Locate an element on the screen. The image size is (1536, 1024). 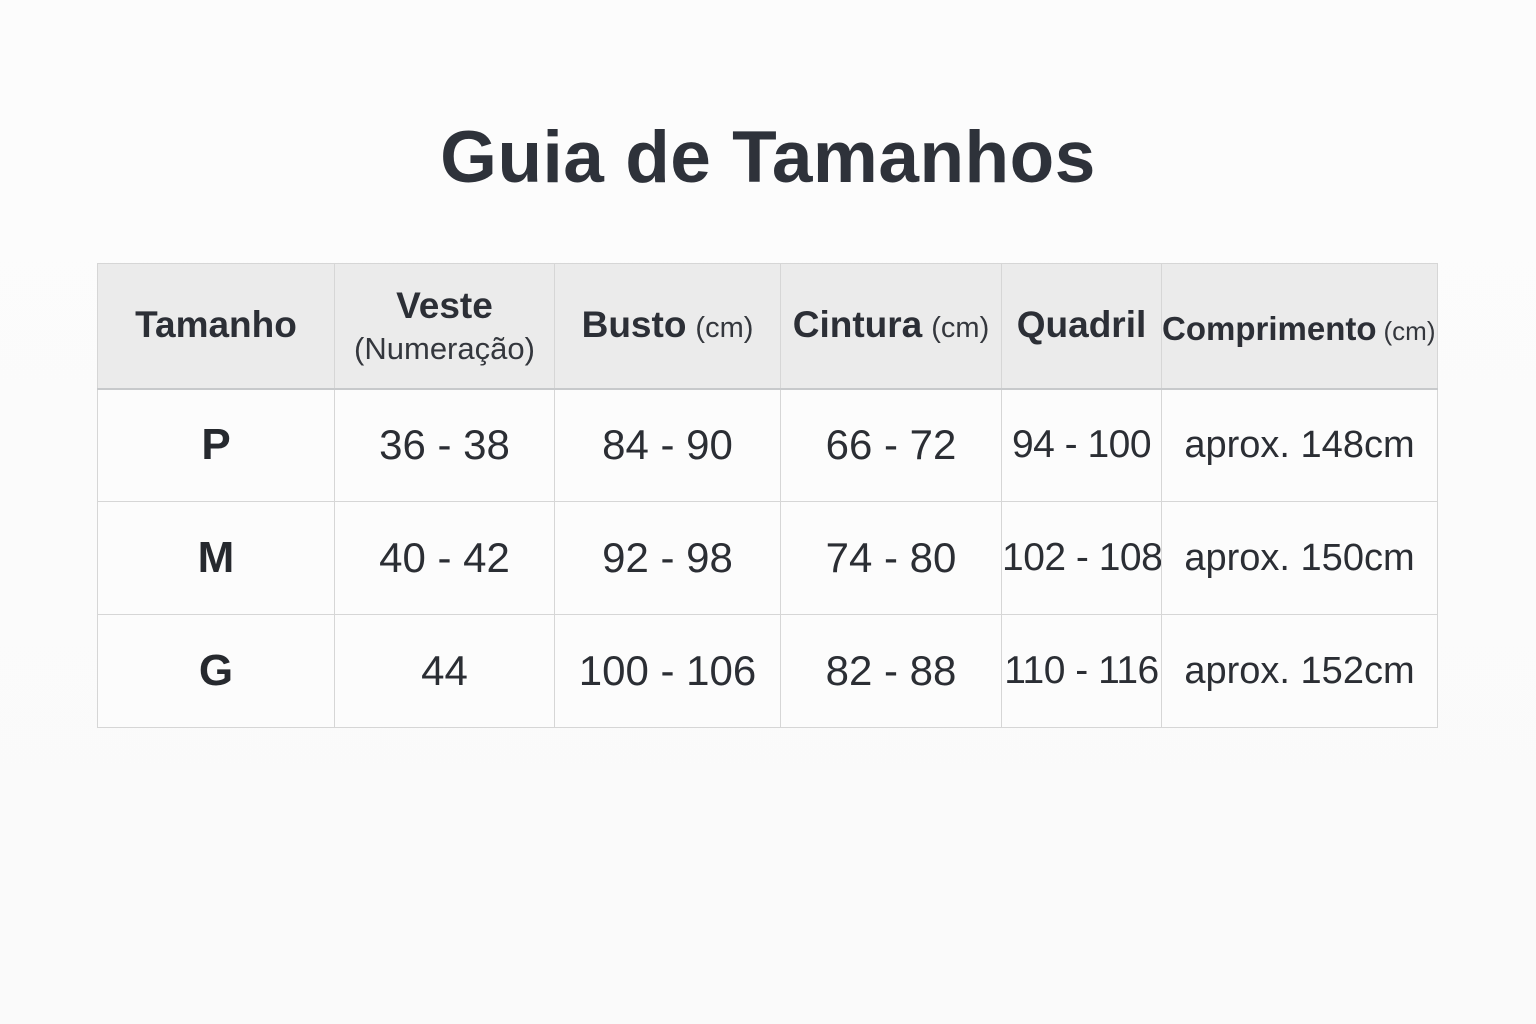
cell-size: M is located at coordinates (216, 558).